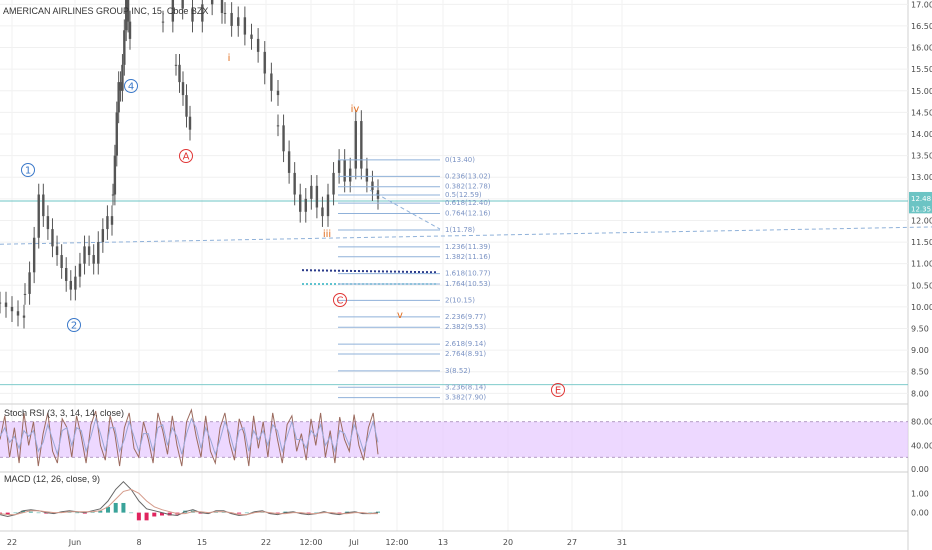  What do you see at coordinates (921, 48) in the screenshot?
I see `price-tick-label: 16.00` at bounding box center [921, 48].